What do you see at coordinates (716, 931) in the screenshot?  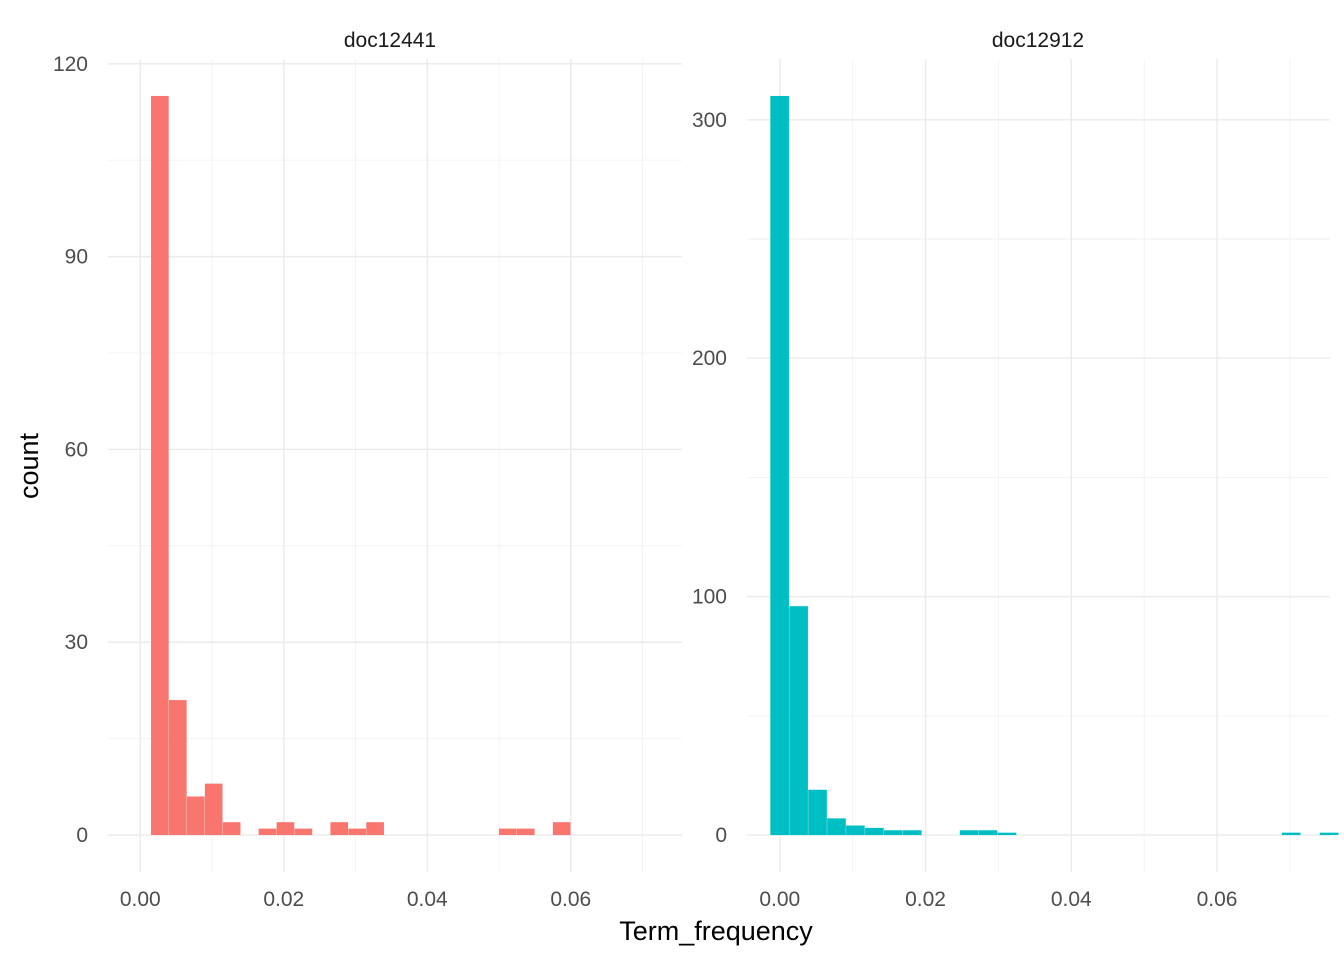 I see `x-axis-title: Term_frequency` at bounding box center [716, 931].